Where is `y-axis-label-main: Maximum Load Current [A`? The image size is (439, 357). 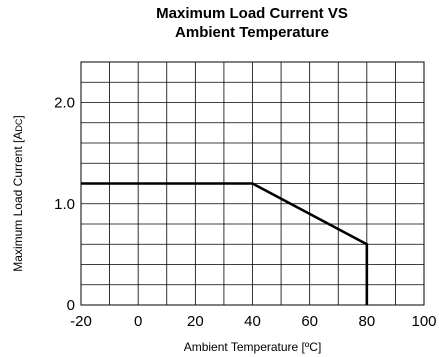 y-axis-label-main: Maximum Load Current [A is located at coordinates (18, 202).